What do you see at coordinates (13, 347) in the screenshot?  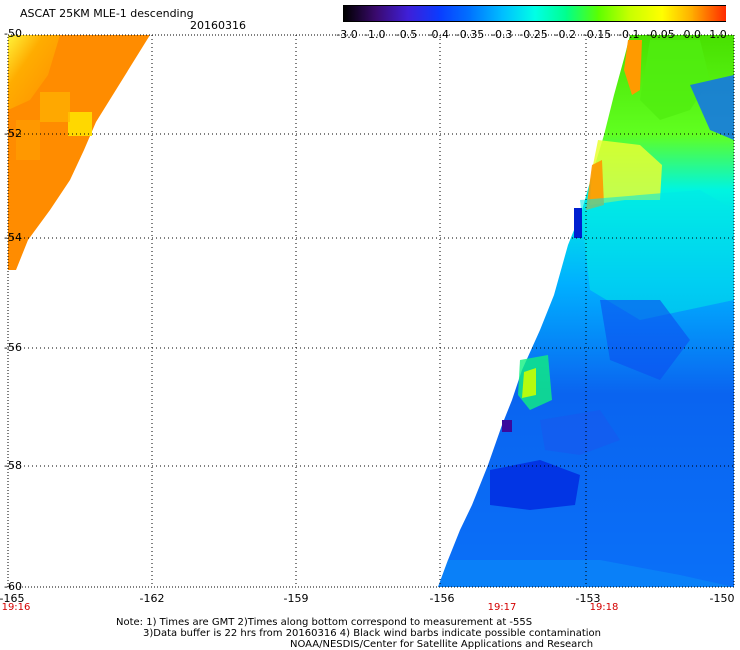 I see `lat-label: -56` at bounding box center [13, 347].